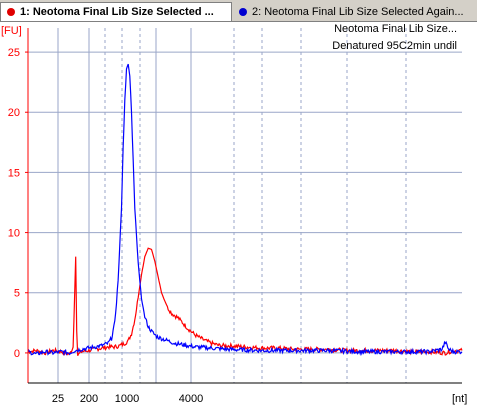 The image size is (477, 417). What do you see at coordinates (11, 12) in the screenshot?
I see `red-dot-icon` at bounding box center [11, 12].